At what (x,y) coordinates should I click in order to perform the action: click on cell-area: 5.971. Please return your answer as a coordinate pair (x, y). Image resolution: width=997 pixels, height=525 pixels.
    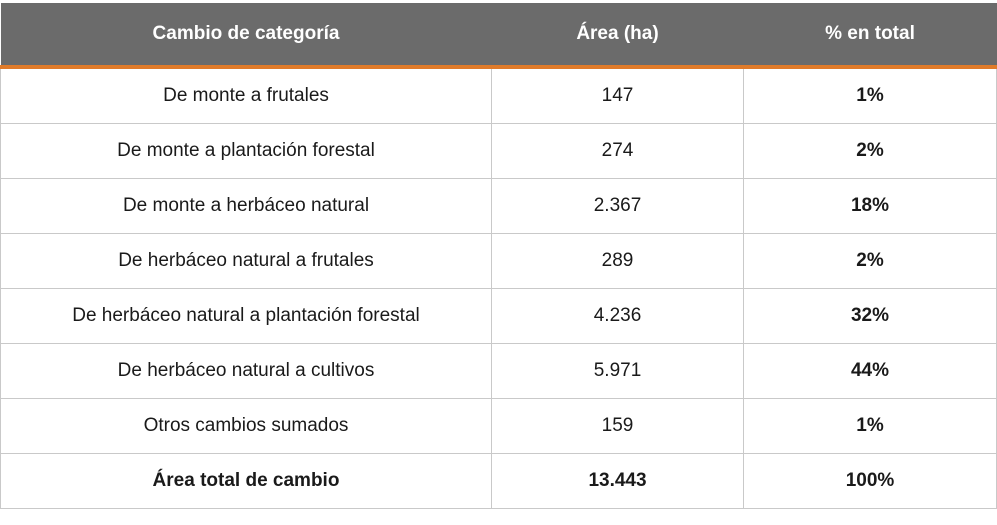
    Looking at the image, I should click on (617, 371).